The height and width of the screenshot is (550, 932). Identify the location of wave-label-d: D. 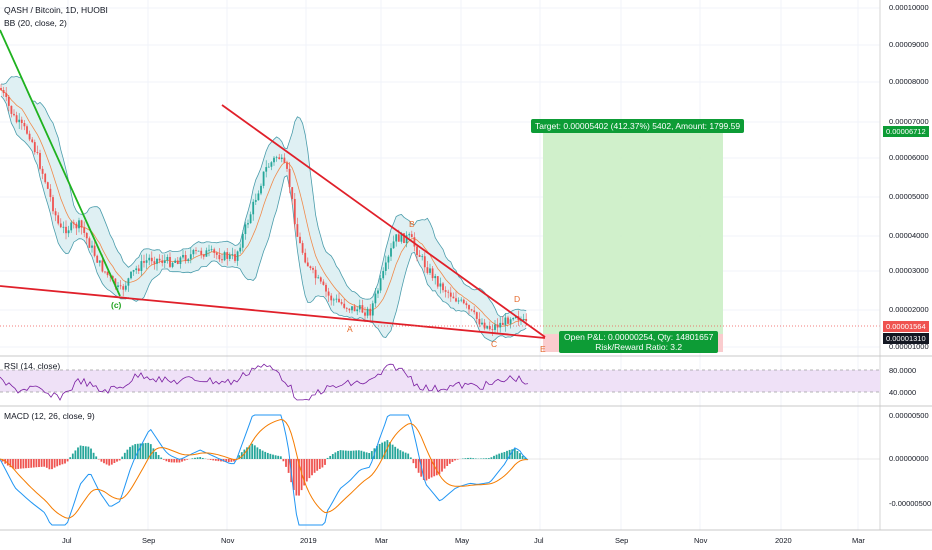
(517, 299).